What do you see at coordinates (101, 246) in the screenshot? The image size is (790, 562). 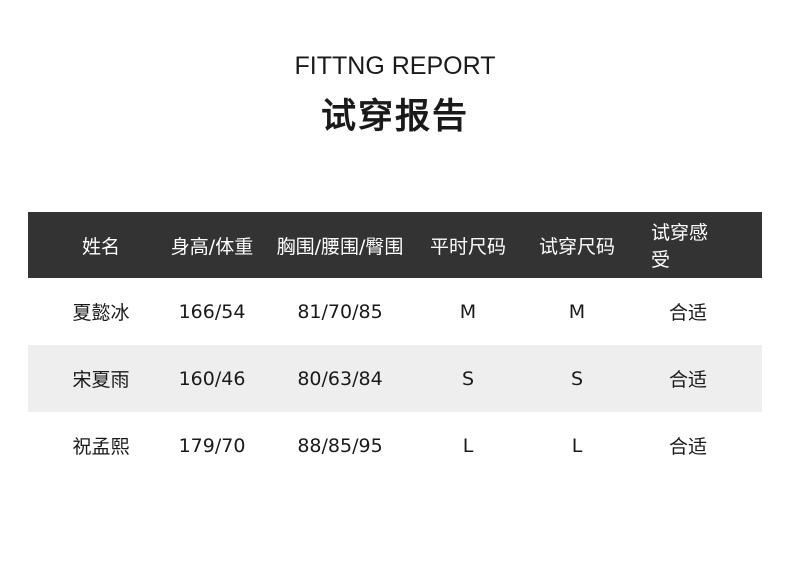 I see `header-name: 姓名` at bounding box center [101, 246].